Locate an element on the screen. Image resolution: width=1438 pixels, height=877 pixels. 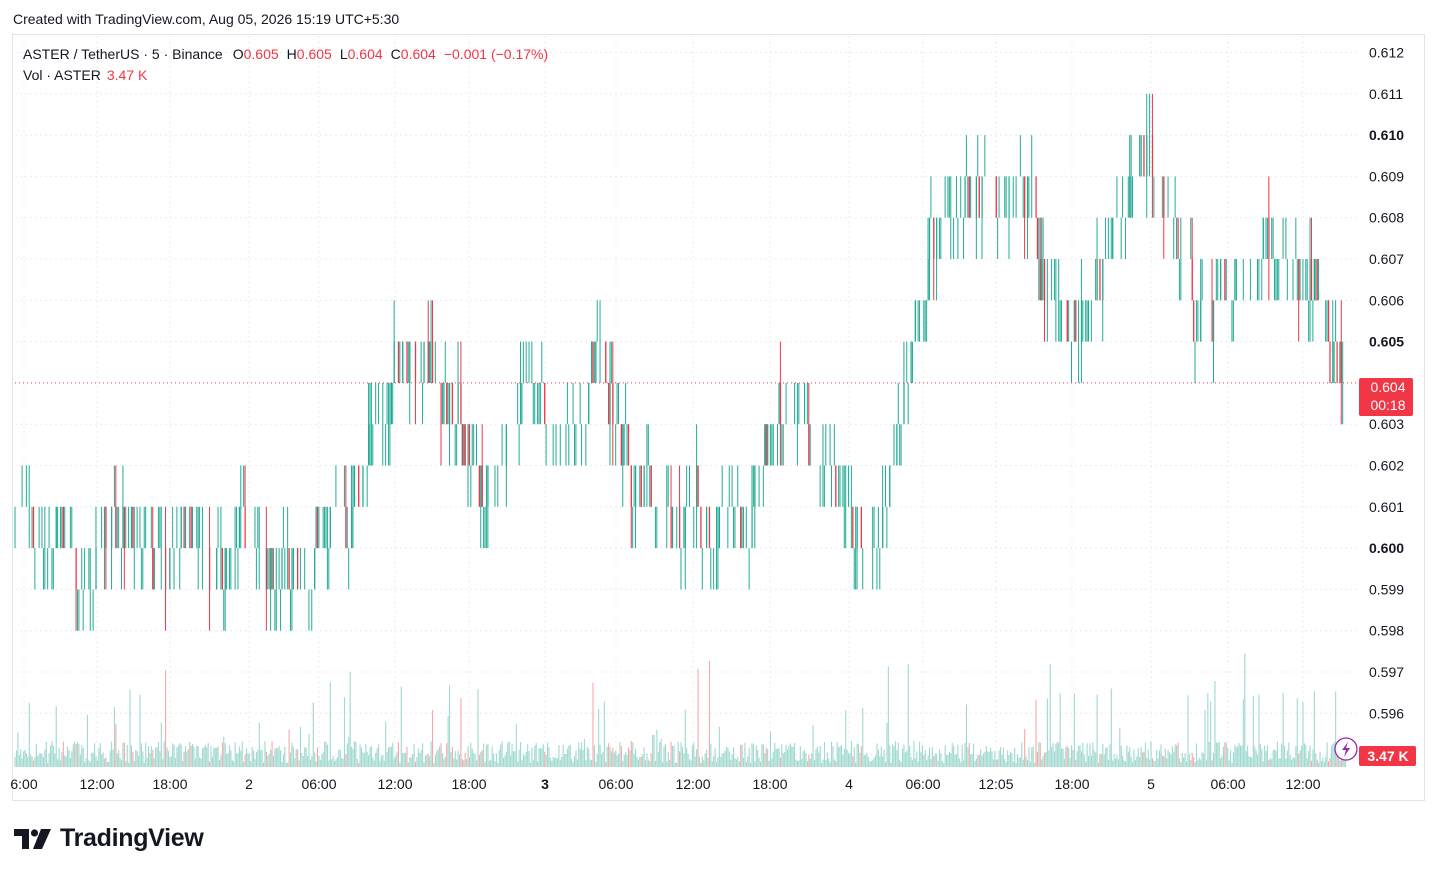
time-tick-label: 12:00 is located at coordinates (96, 784).